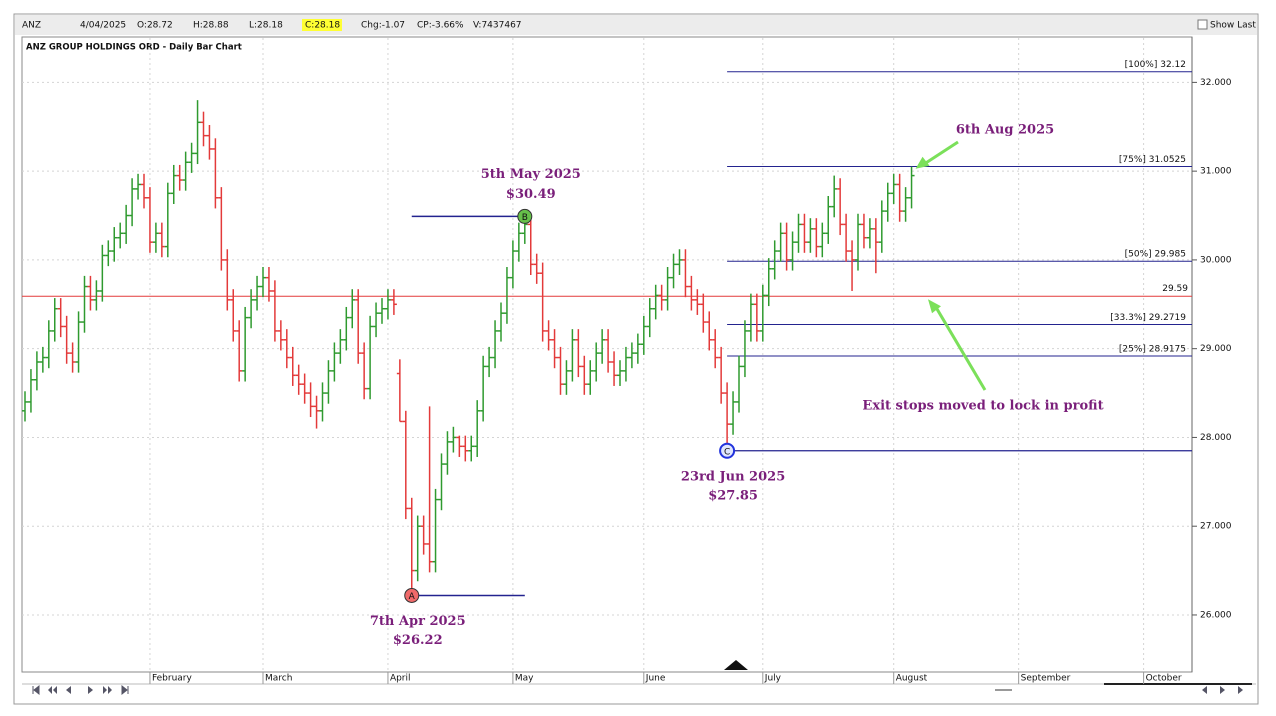 The image size is (1276, 716). I want to click on pivot-letter: A, so click(412, 597).